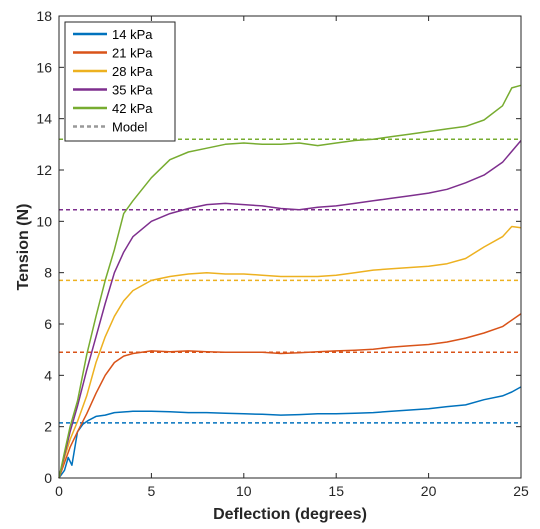  I want to click on x-tick-label: 15, so click(336, 491).